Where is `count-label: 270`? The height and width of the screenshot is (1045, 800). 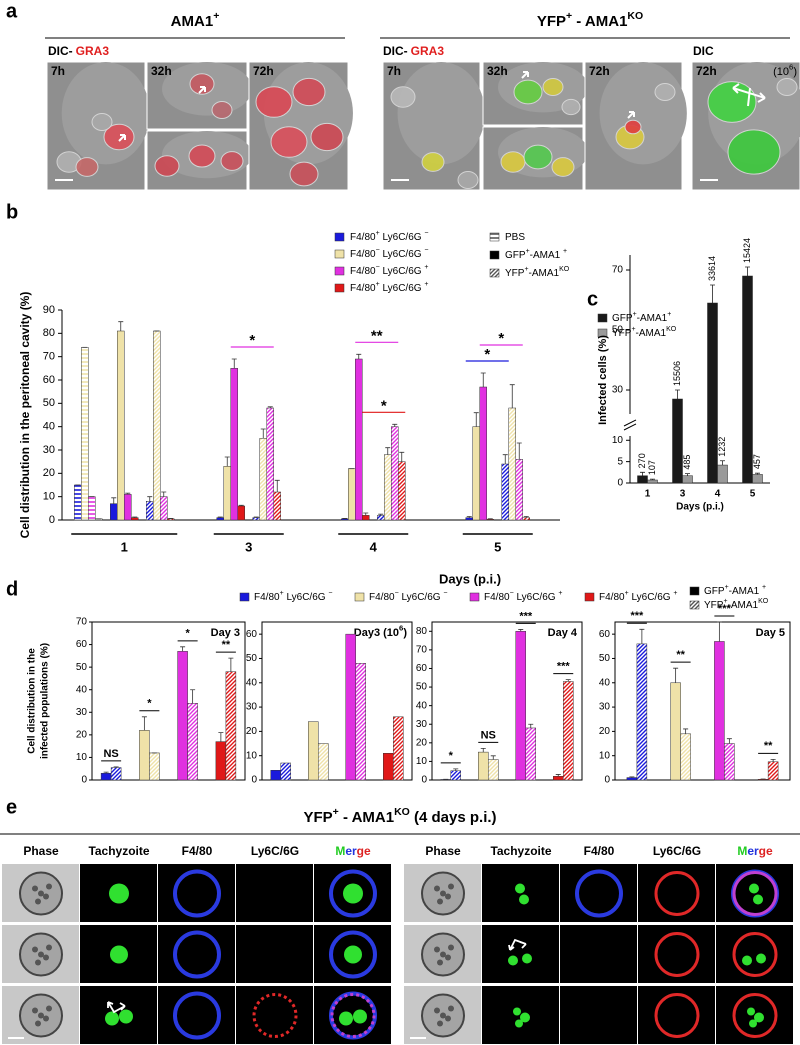 count-label: 270 is located at coordinates (642, 460).